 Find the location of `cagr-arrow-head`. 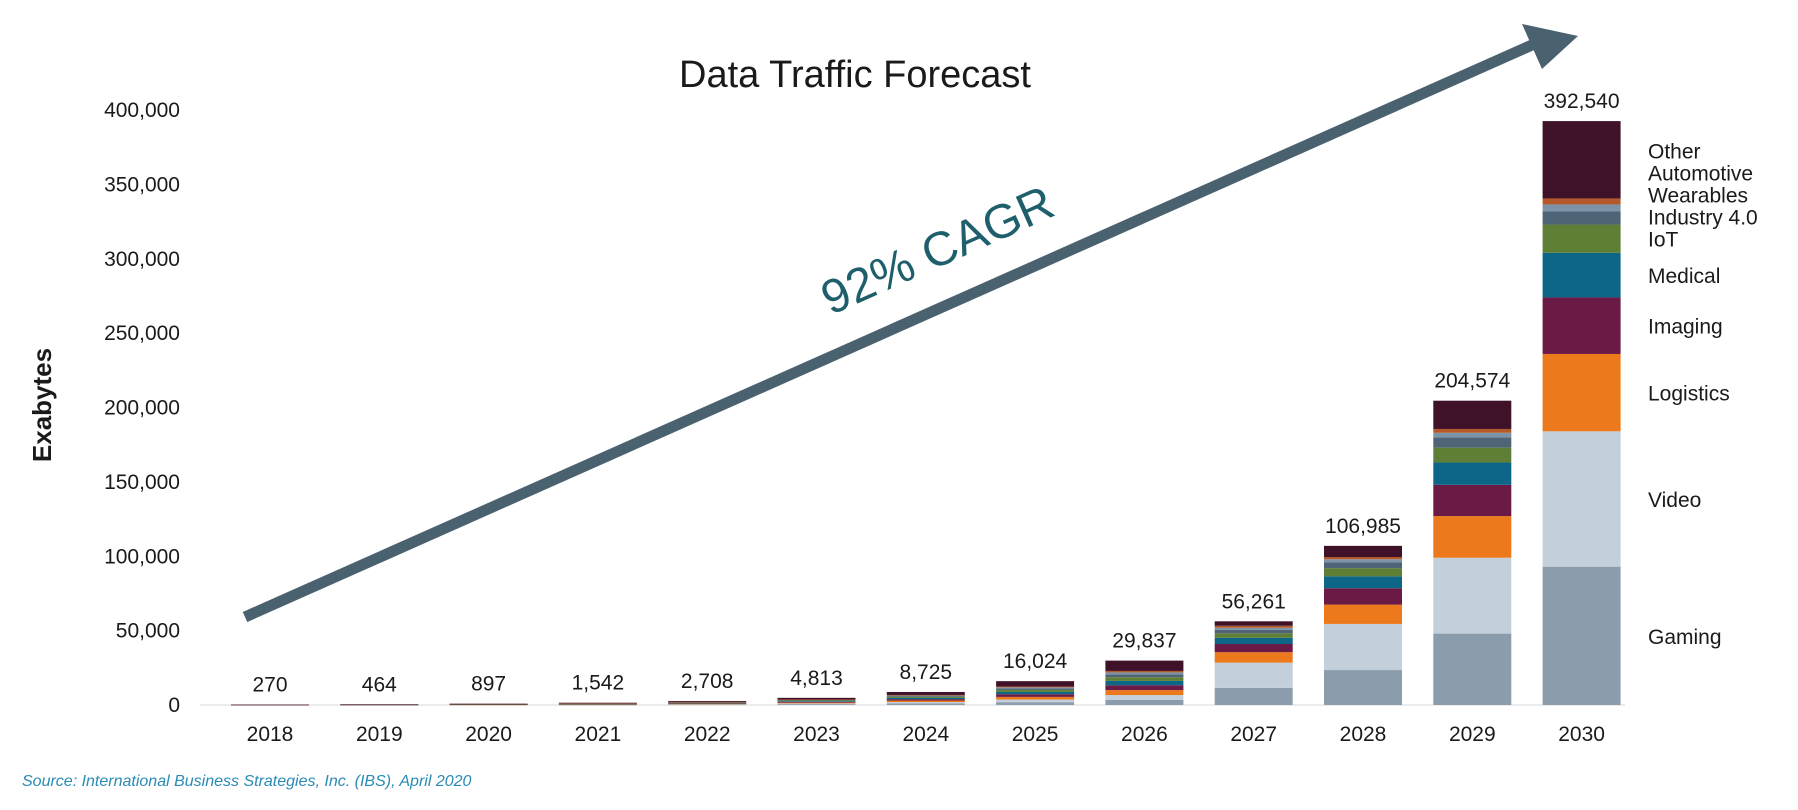

cagr-arrow-head is located at coordinates (1550, 46).